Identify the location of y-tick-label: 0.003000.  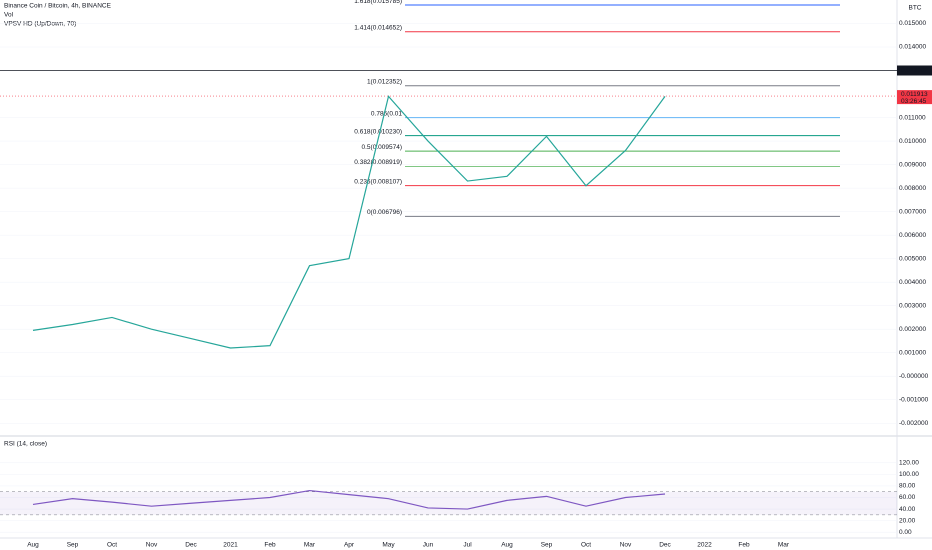
(912, 305).